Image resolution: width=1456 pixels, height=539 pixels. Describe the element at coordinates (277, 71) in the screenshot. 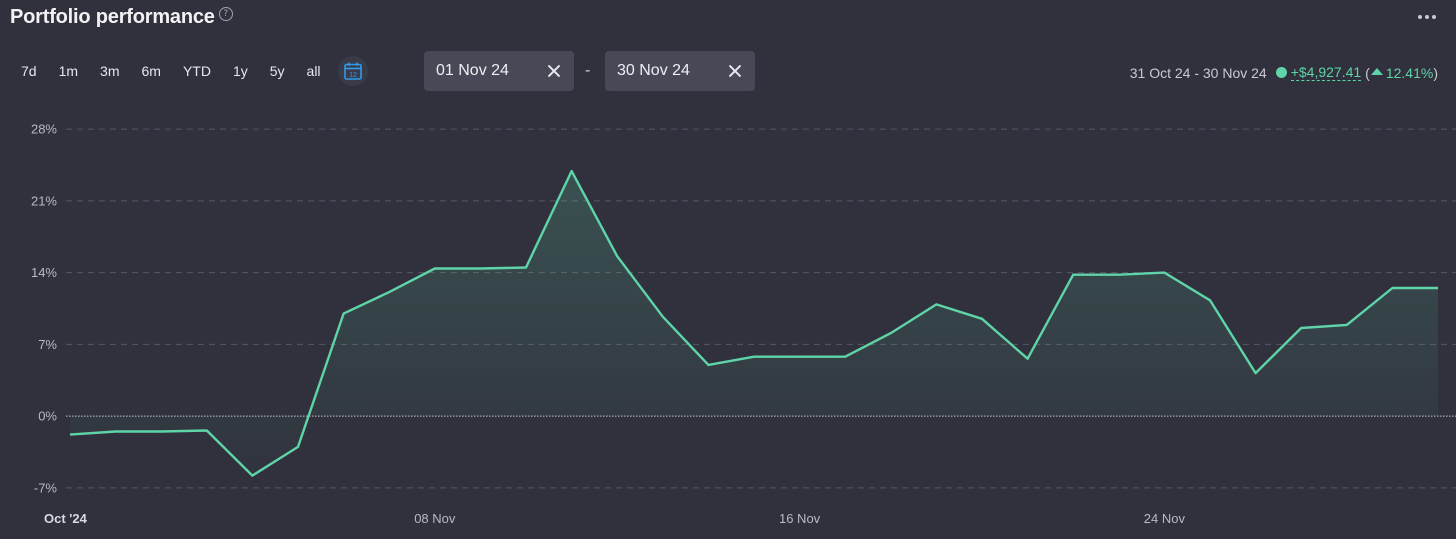

I see `range-5y-button: 5y` at that location.